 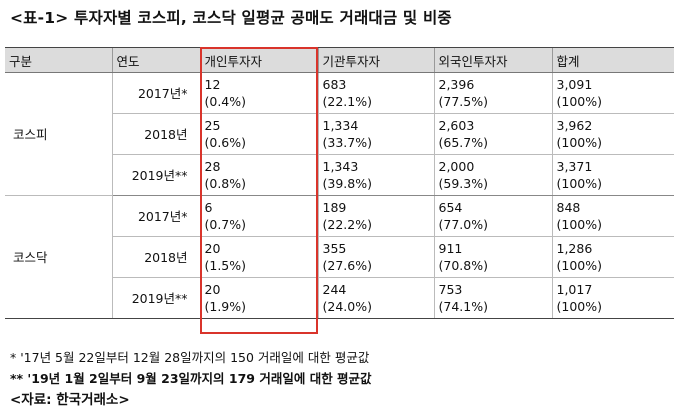 I want to click on foreign-cell: 2,396 (77.5%), so click(x=492, y=93).